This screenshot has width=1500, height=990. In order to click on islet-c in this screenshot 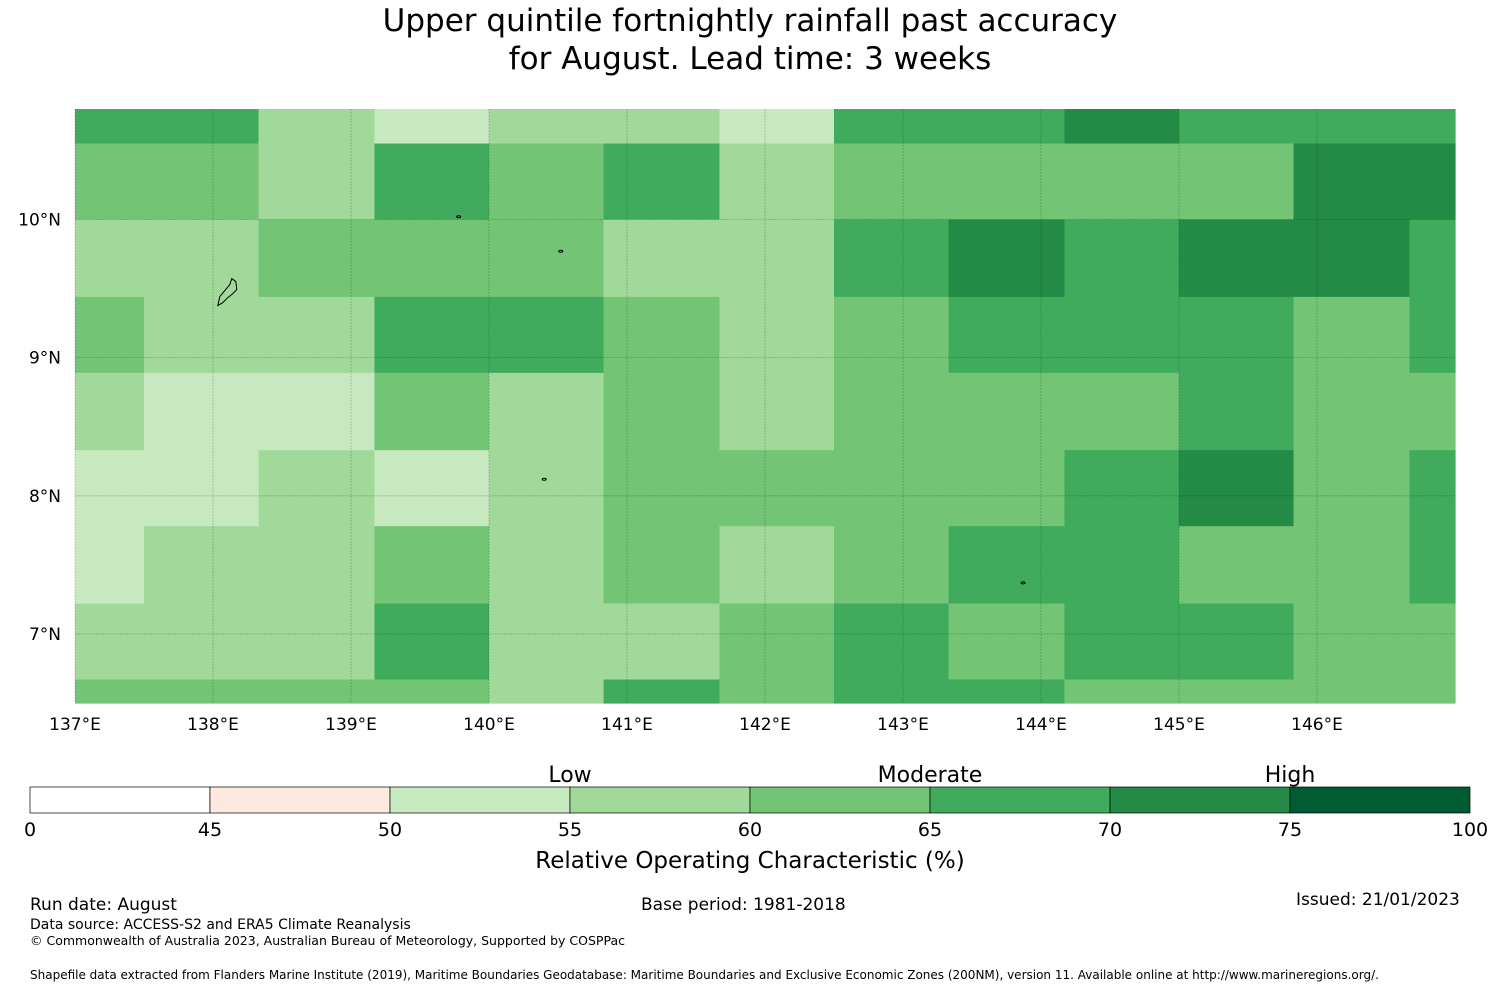, I will do `click(544, 479)`.